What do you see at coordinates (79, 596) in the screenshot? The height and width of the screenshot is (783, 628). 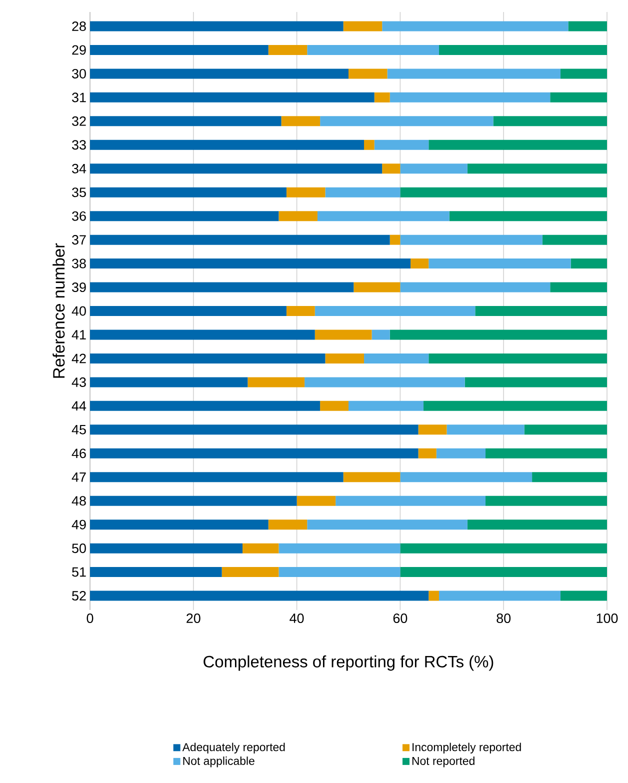 I see `y-tick-label: 52` at bounding box center [79, 596].